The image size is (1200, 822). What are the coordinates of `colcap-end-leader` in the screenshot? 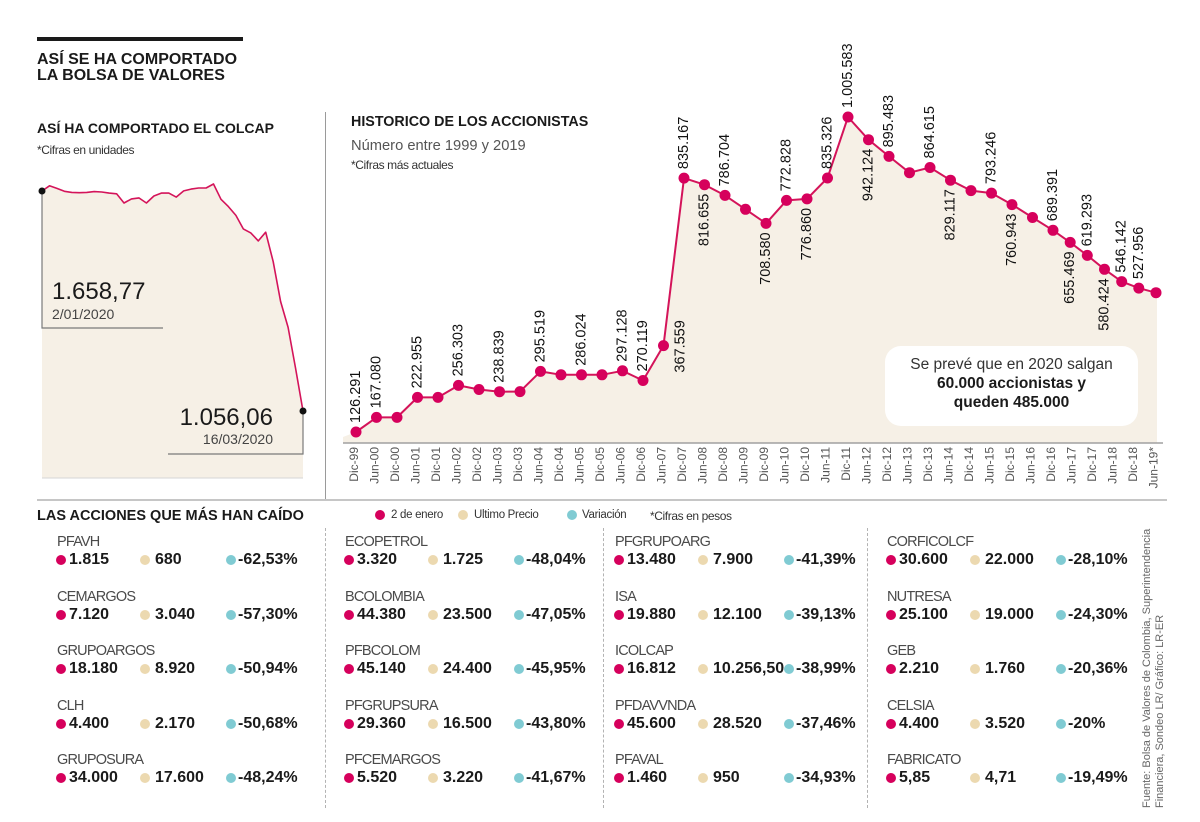 It's located at (236, 433).